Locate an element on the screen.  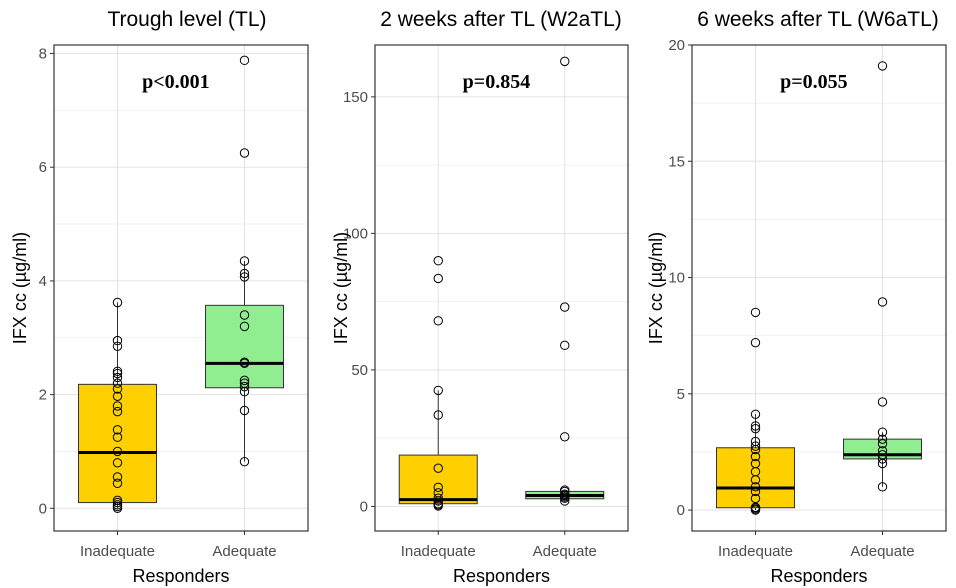
chart-title: 2 weeks after TL (W2aTL) is located at coordinates (501, 19).